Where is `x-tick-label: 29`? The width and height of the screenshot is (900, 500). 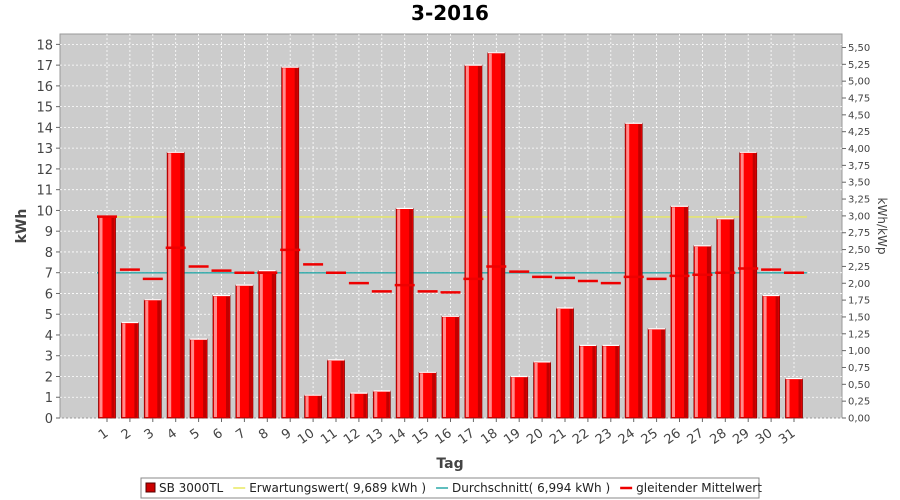 x-tick-label: 29 is located at coordinates (741, 437).